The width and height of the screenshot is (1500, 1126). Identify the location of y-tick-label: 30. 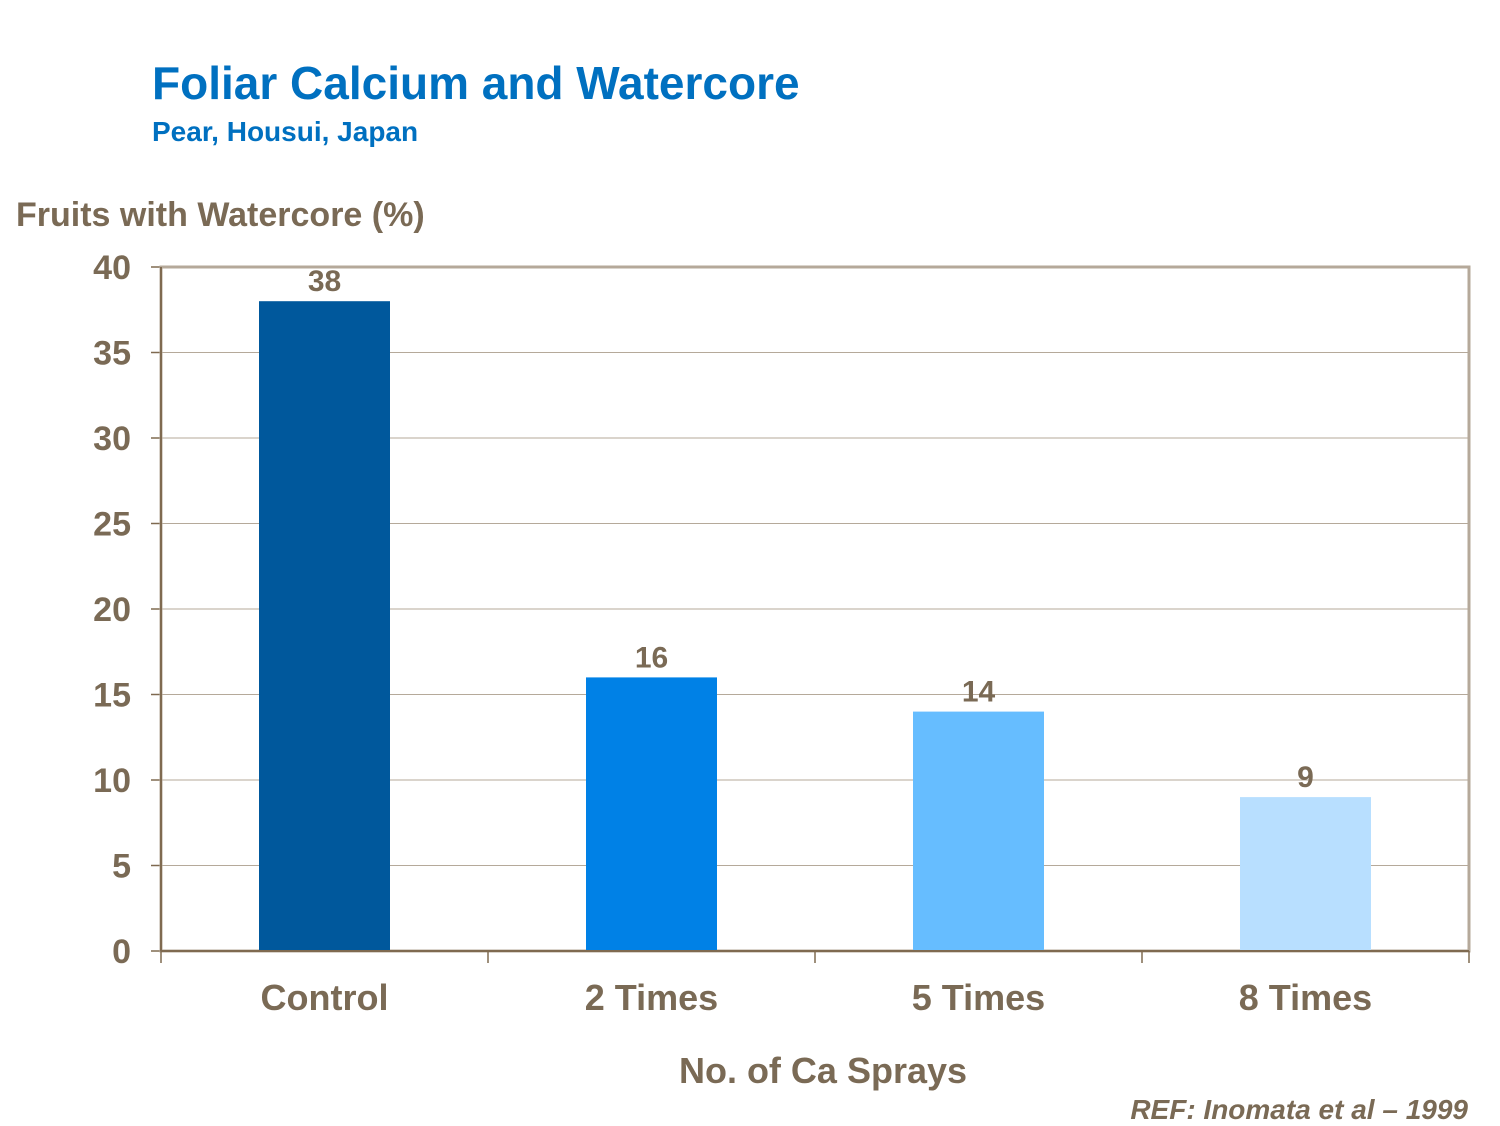
(112, 439).